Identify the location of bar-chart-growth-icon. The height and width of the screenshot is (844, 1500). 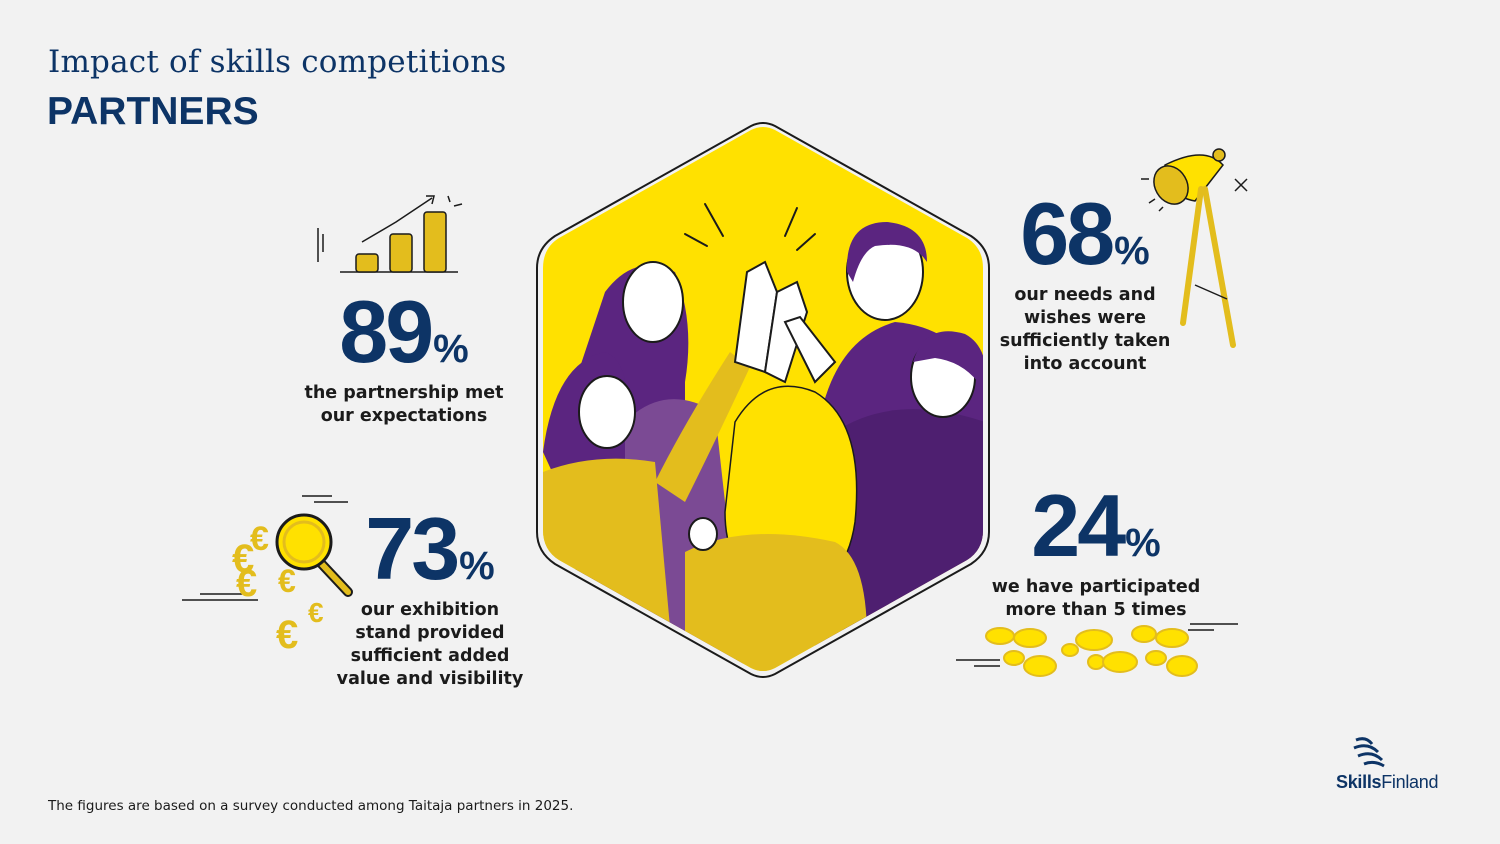
(390, 234).